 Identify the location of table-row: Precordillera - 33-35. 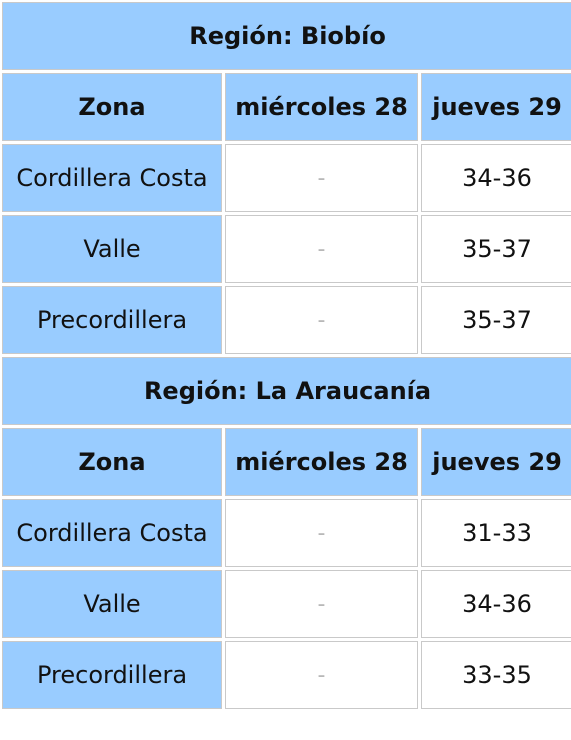
(286, 675).